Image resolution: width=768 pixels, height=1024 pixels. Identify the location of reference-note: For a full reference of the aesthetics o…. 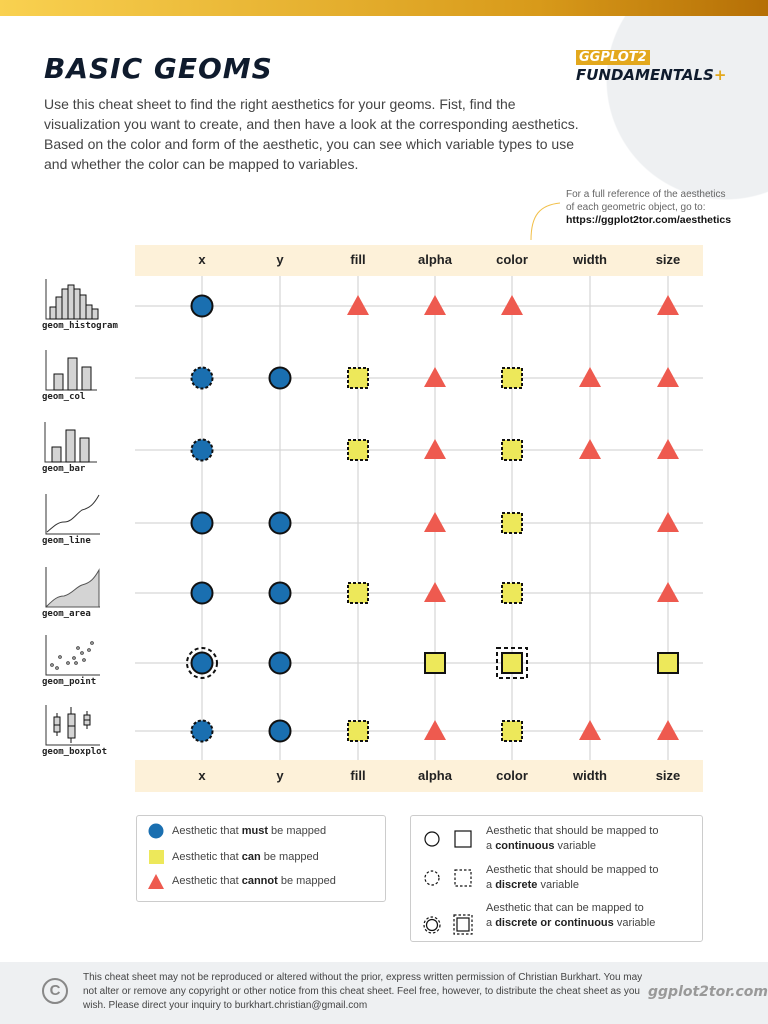
(648, 207).